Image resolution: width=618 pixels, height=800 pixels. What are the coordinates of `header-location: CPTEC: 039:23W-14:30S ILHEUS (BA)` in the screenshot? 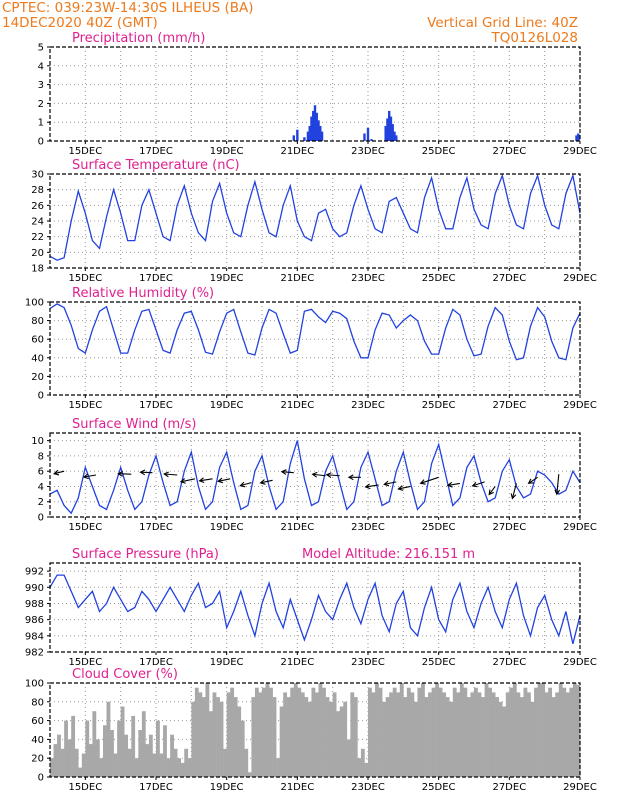 It's located at (128, 8).